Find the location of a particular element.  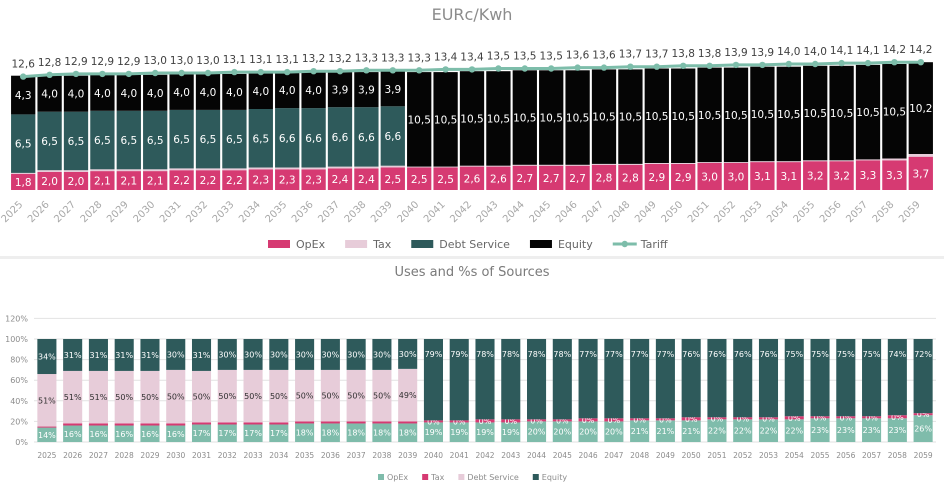

bar-equity-2053 is located at coordinates (762, 114).